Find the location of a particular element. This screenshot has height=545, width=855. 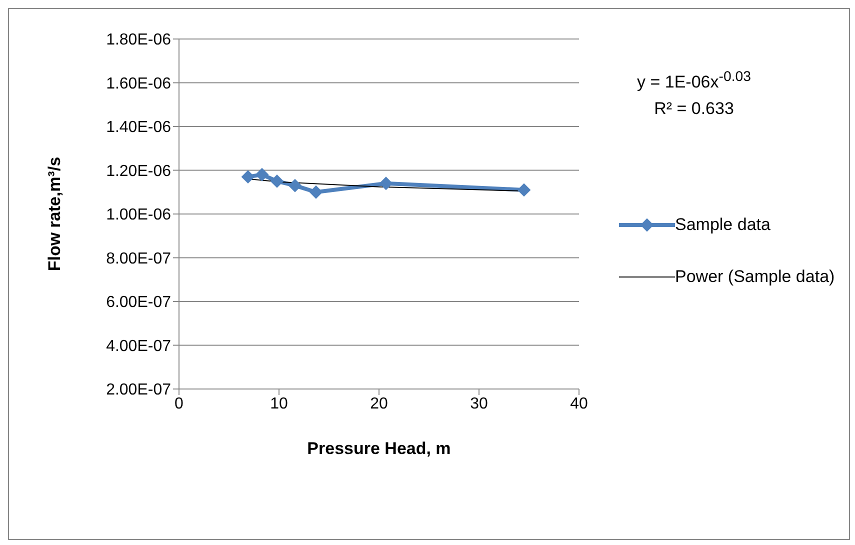

x-tick-label: 10 is located at coordinates (279, 403).